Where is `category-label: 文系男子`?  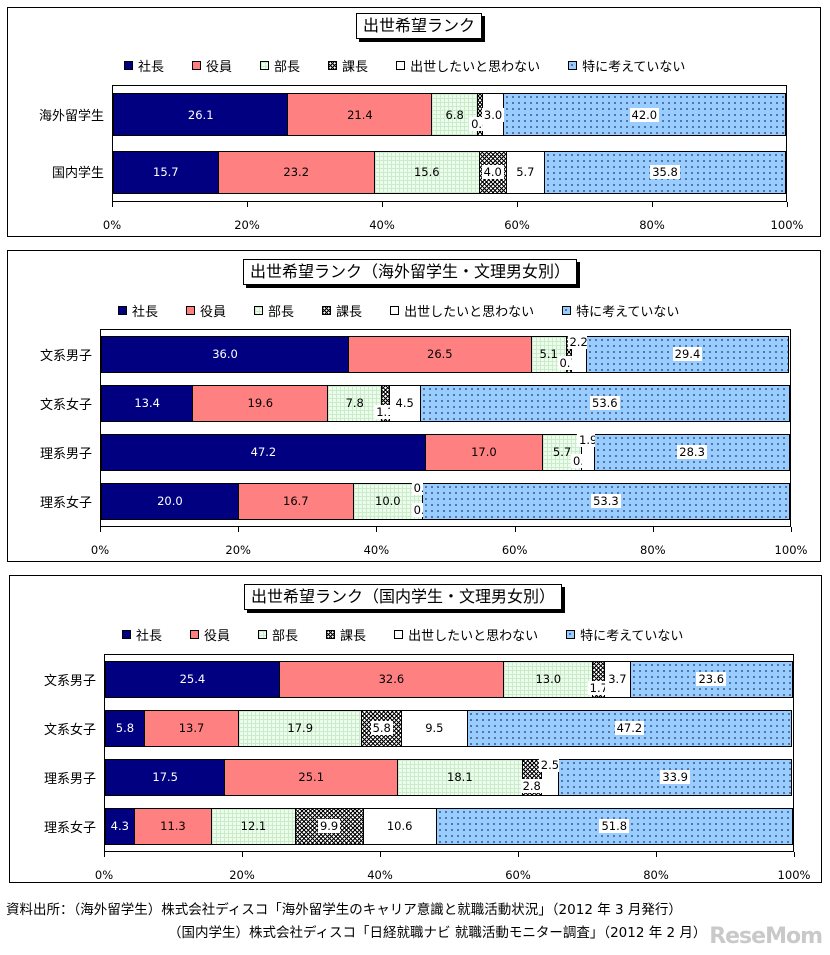 category-label: 文系男子 is located at coordinates (65, 356).